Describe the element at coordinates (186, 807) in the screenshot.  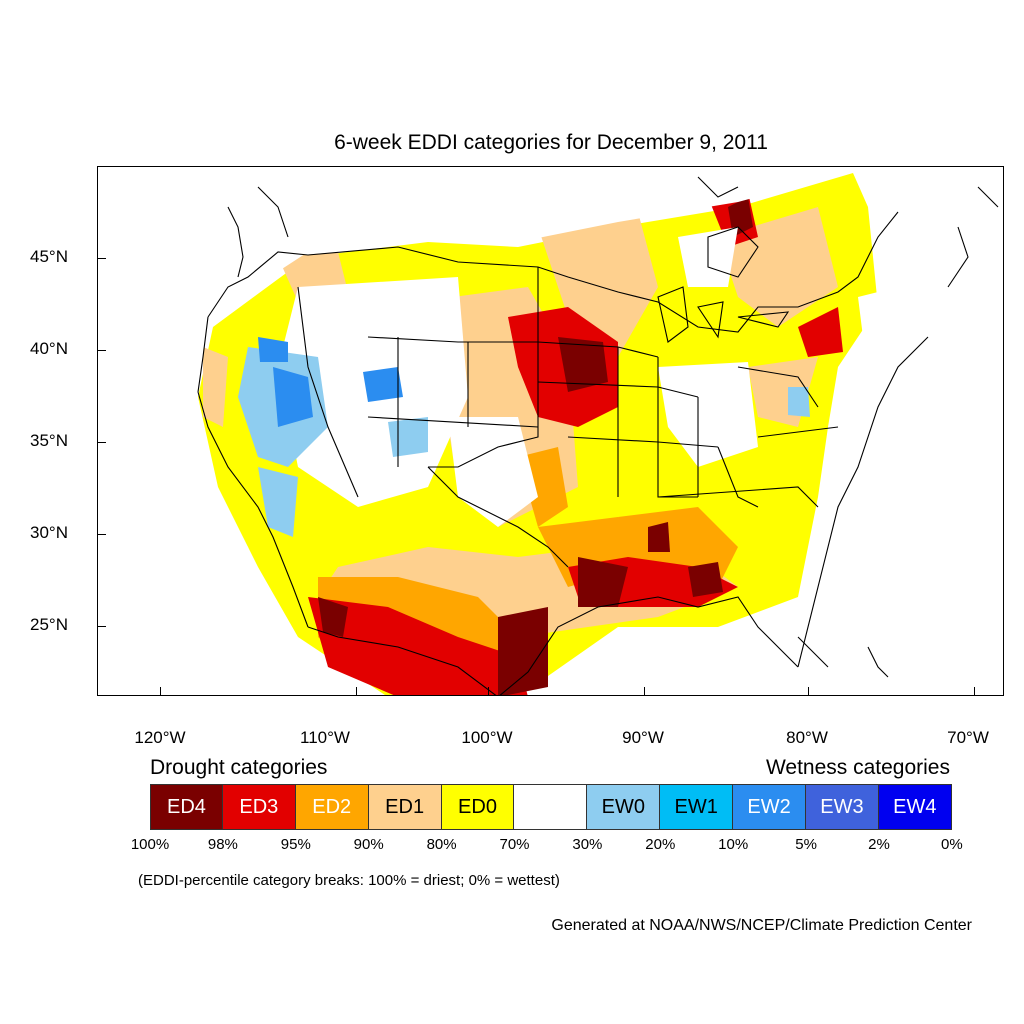
I see `legend-swatch-ed4: ED4` at that location.